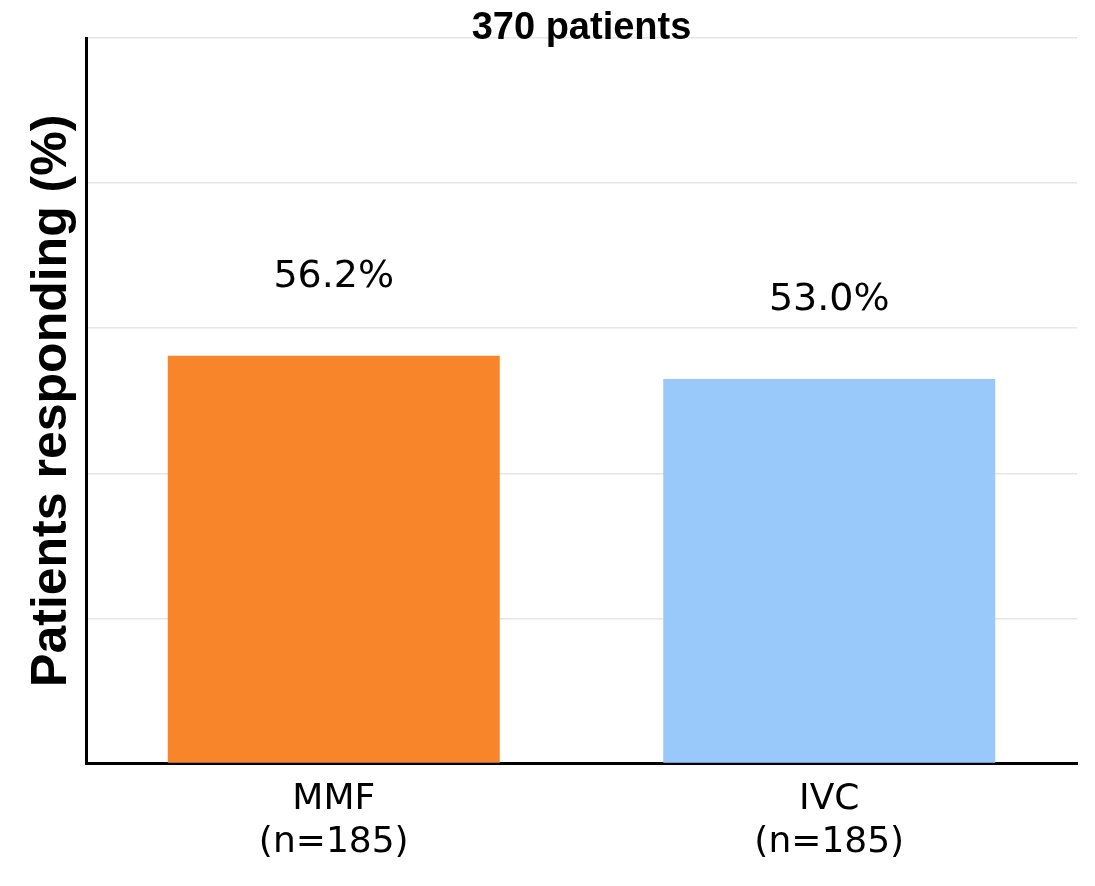  What do you see at coordinates (829, 296) in the screenshot?
I see `data-label: 53.0%` at bounding box center [829, 296].